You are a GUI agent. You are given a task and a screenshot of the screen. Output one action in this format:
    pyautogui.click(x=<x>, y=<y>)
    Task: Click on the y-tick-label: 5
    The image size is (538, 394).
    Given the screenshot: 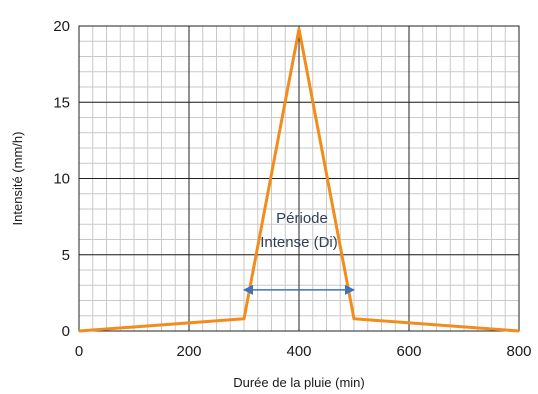 What is the action you would take?
    pyautogui.click(x=66, y=255)
    